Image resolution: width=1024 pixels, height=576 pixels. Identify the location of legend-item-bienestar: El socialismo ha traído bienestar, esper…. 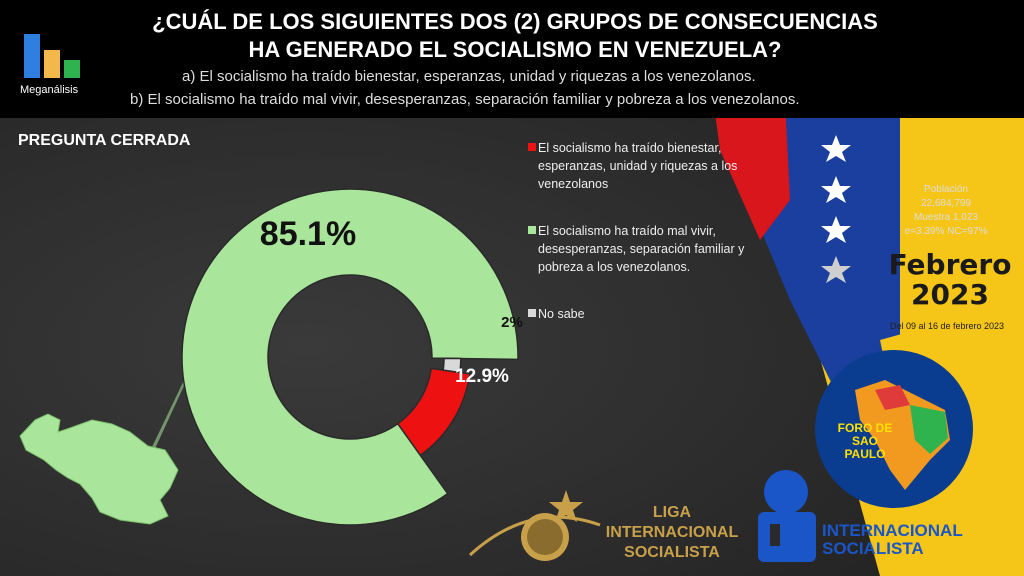
(655, 166).